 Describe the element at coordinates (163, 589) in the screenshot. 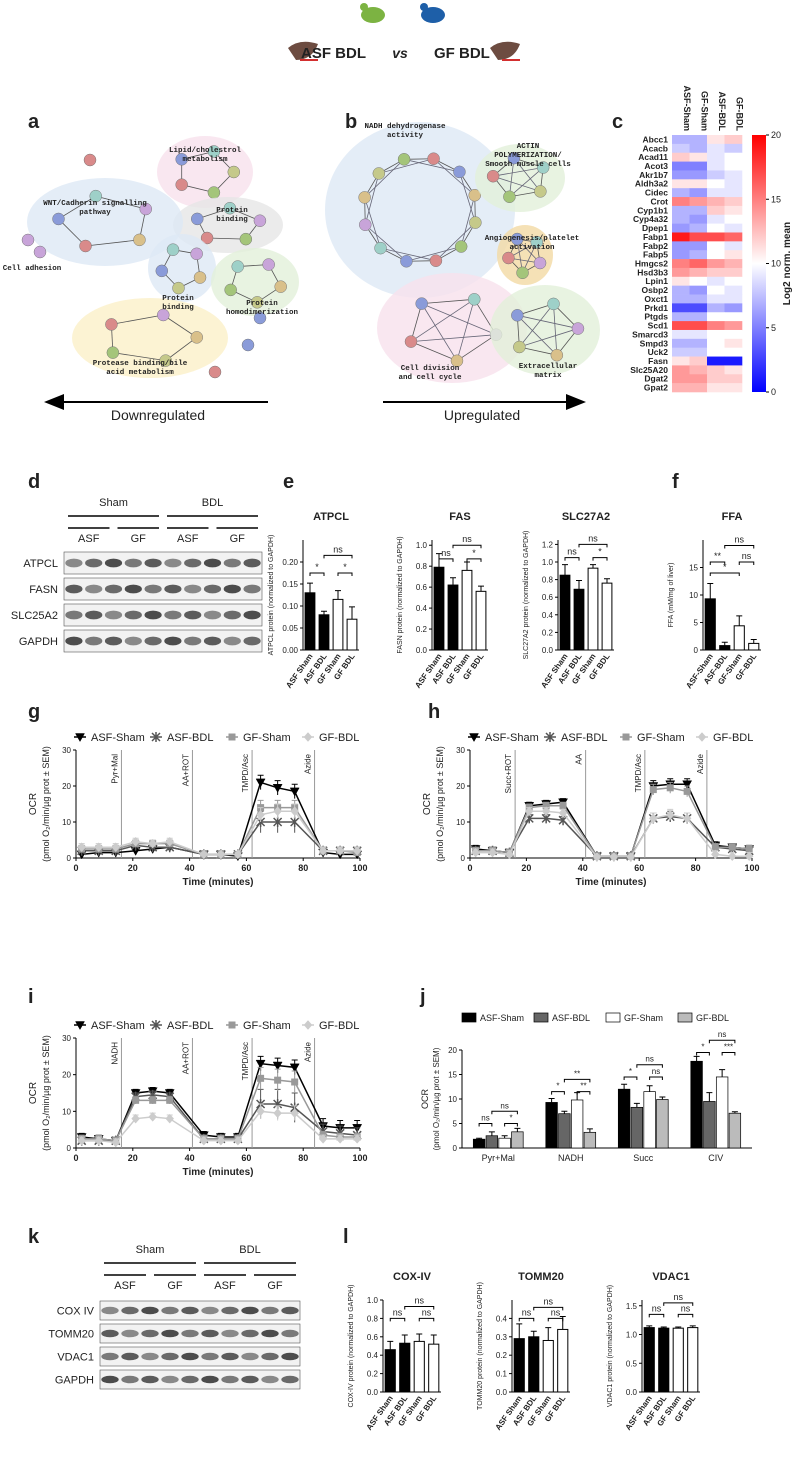

I see `blot-frame` at that location.